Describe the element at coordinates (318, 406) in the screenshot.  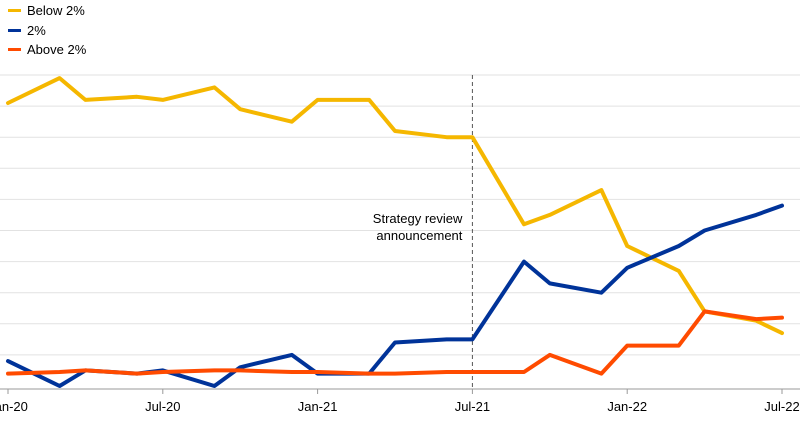
I see `x-tick-label: Jan-21` at that location.